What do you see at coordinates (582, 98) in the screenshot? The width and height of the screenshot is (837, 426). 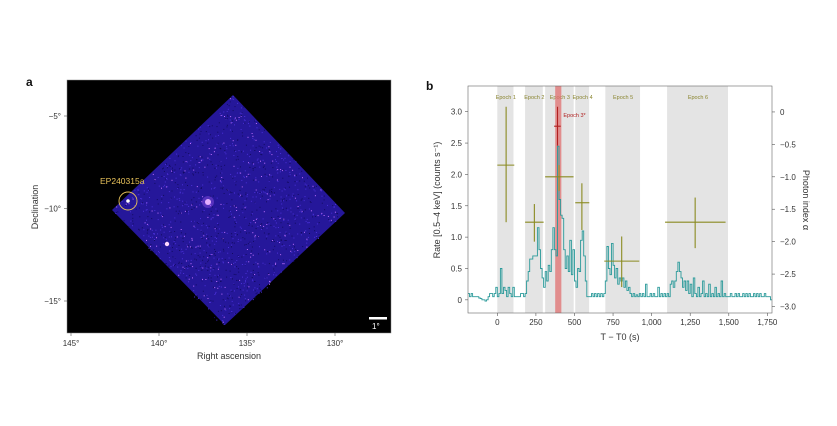 I see `epoch-label: Epoch 4` at bounding box center [582, 98].